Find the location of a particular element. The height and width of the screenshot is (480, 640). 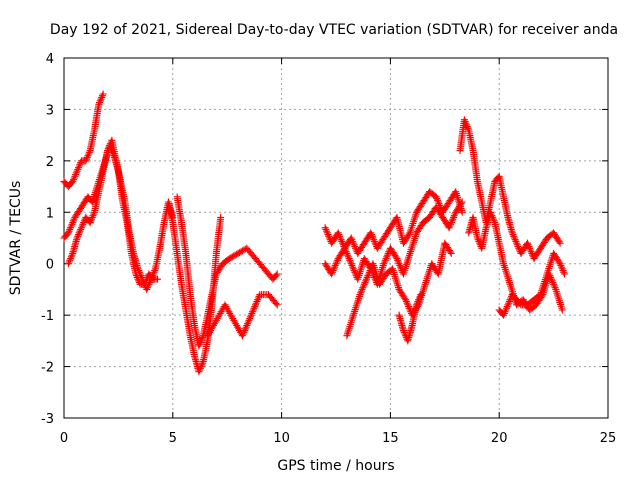

y-tick-label: 4 is located at coordinates (50, 59).